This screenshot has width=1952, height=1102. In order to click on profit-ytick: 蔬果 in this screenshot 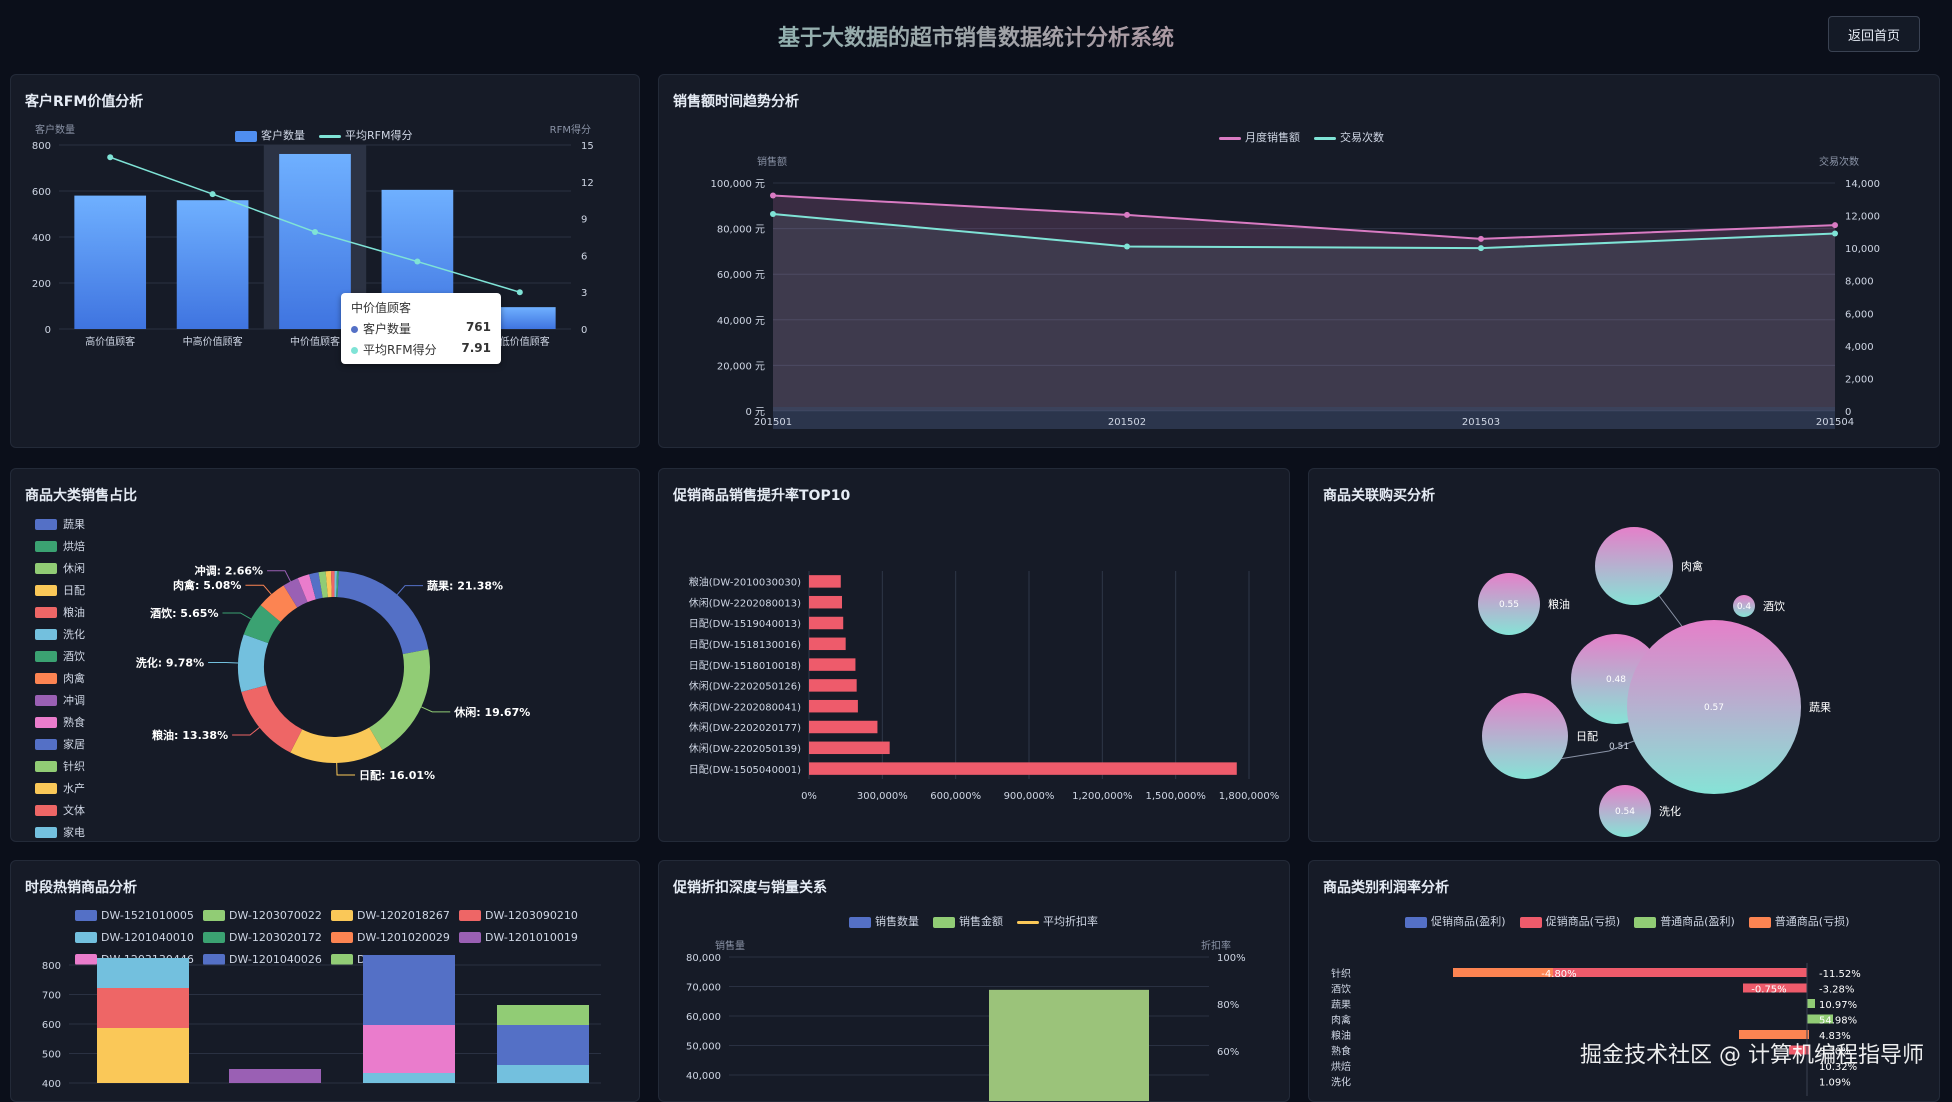, I will do `click(1341, 1005)`.